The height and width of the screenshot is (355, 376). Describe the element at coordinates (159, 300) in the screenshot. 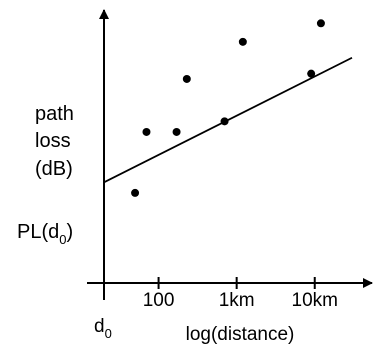

I see `x-tick-label-0: 100` at that location.